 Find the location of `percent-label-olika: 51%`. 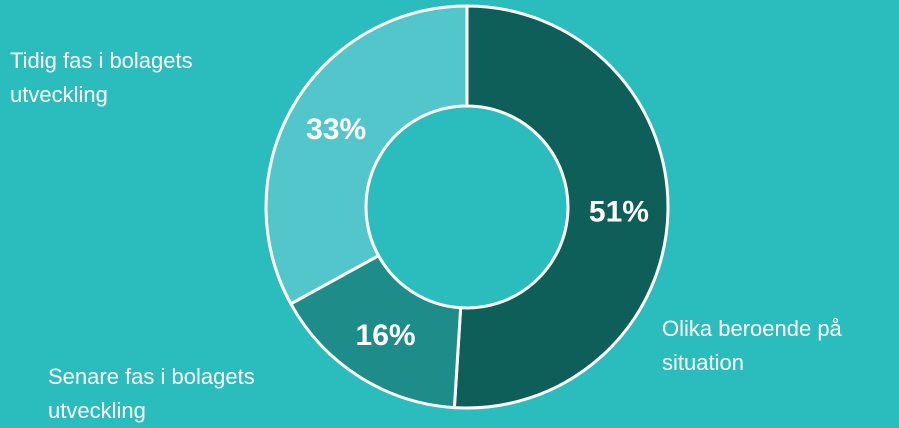

percent-label-olika: 51% is located at coordinates (619, 211).